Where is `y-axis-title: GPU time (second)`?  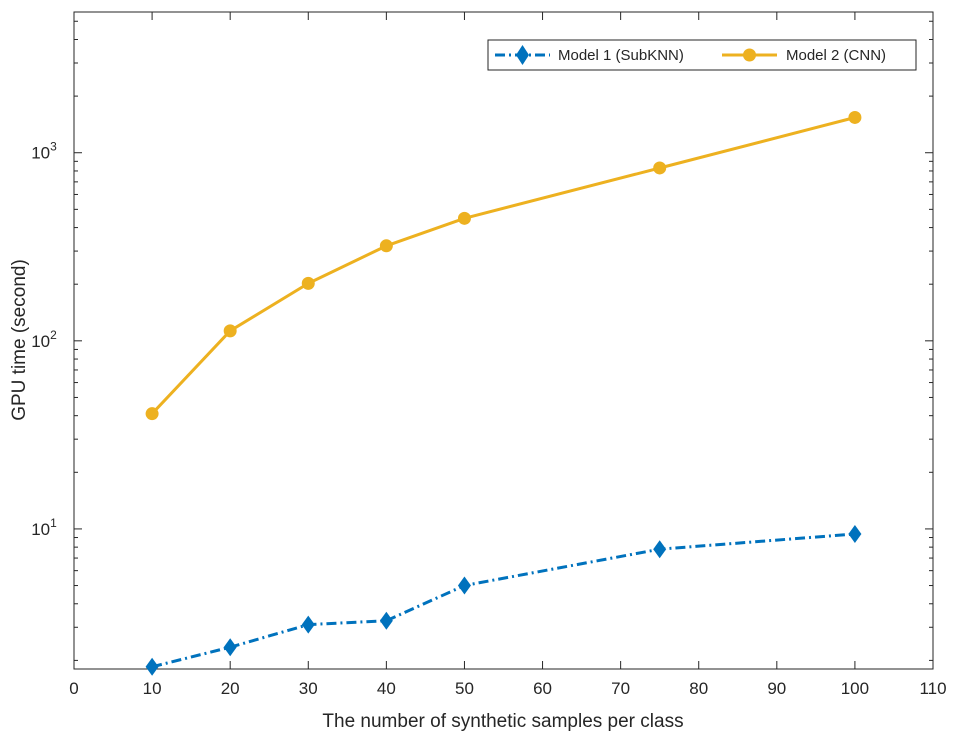
y-axis-title: GPU time (second) is located at coordinates (19, 340).